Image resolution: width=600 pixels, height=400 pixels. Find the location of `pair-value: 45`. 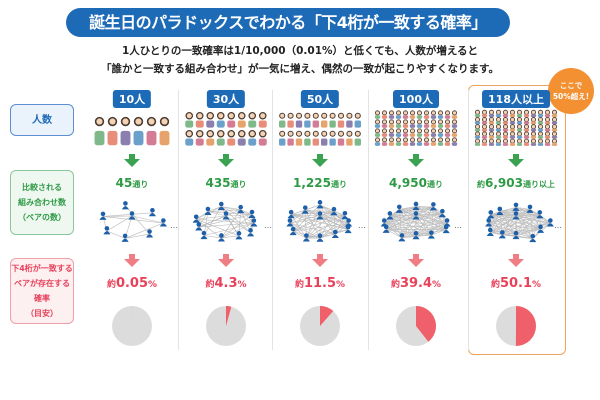

pair-value: 45 is located at coordinates (124, 183).